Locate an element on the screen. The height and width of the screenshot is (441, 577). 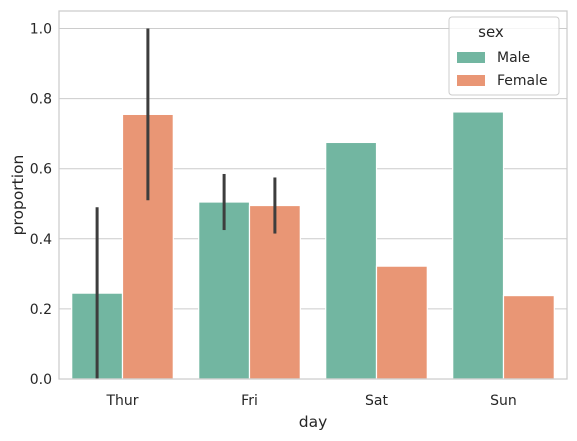
x-tick-label: Fri is located at coordinates (249, 401).